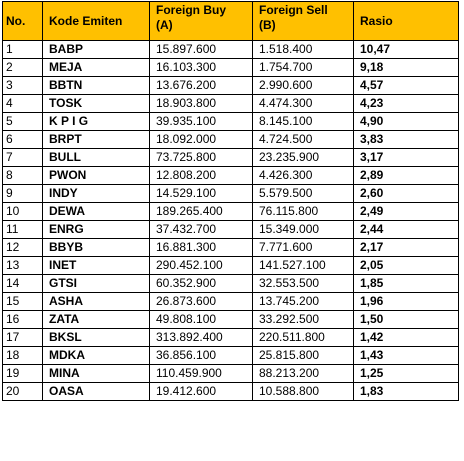  Describe the element at coordinates (303, 193) in the screenshot. I see `cell-foreign-sell: 5.579.500` at that location.